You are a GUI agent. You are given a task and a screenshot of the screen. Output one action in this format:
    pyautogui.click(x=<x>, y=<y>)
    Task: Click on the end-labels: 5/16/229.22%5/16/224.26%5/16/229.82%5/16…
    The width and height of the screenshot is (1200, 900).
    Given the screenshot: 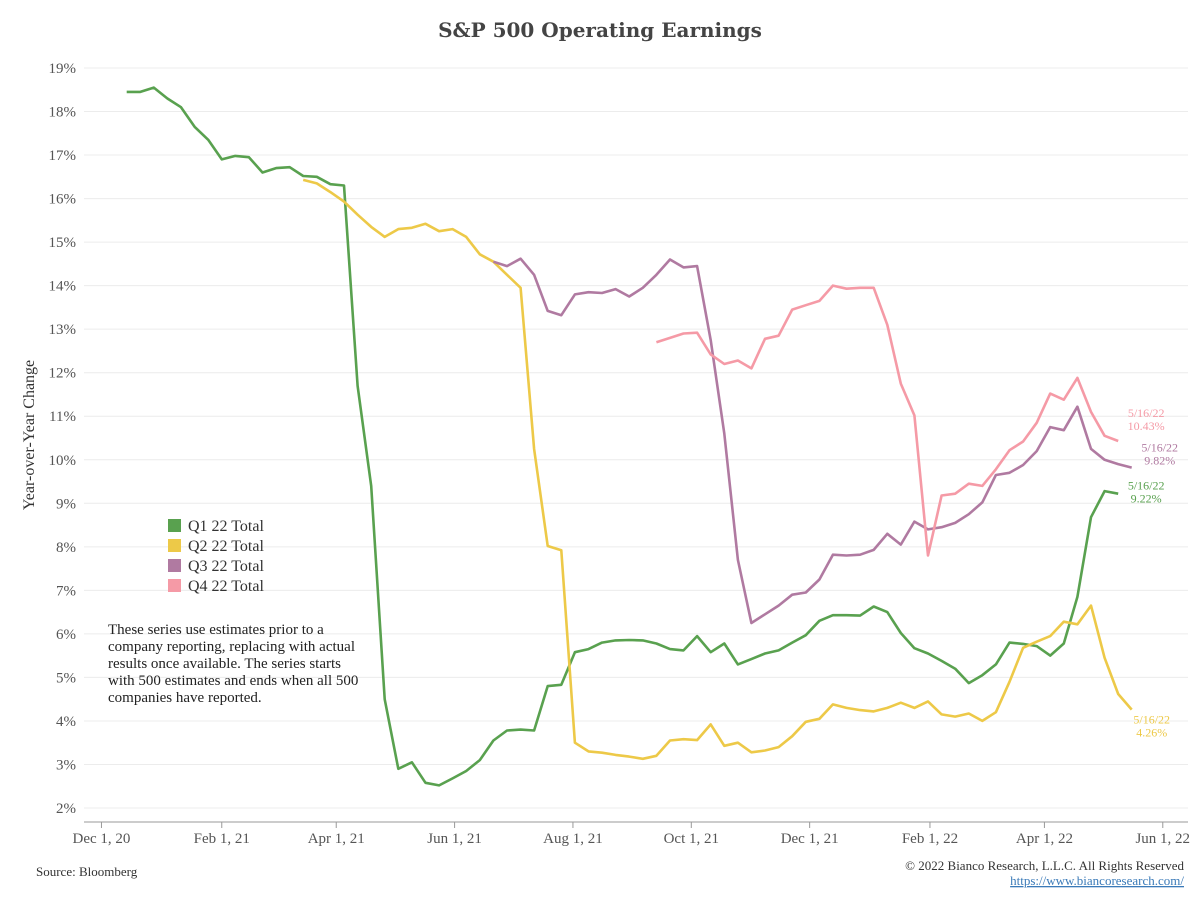 What is the action you would take?
    pyautogui.click(x=1153, y=573)
    